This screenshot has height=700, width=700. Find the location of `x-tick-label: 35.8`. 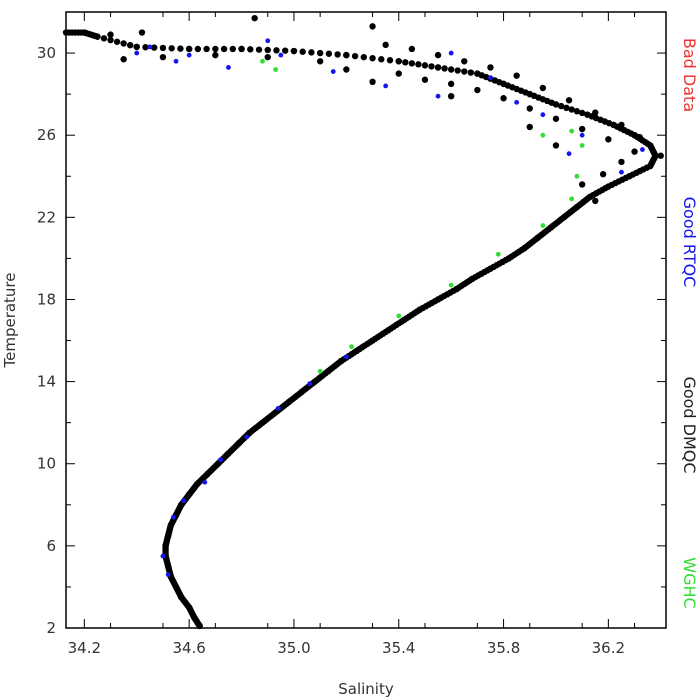

x-tick-label: 35.8 is located at coordinates (503, 648).